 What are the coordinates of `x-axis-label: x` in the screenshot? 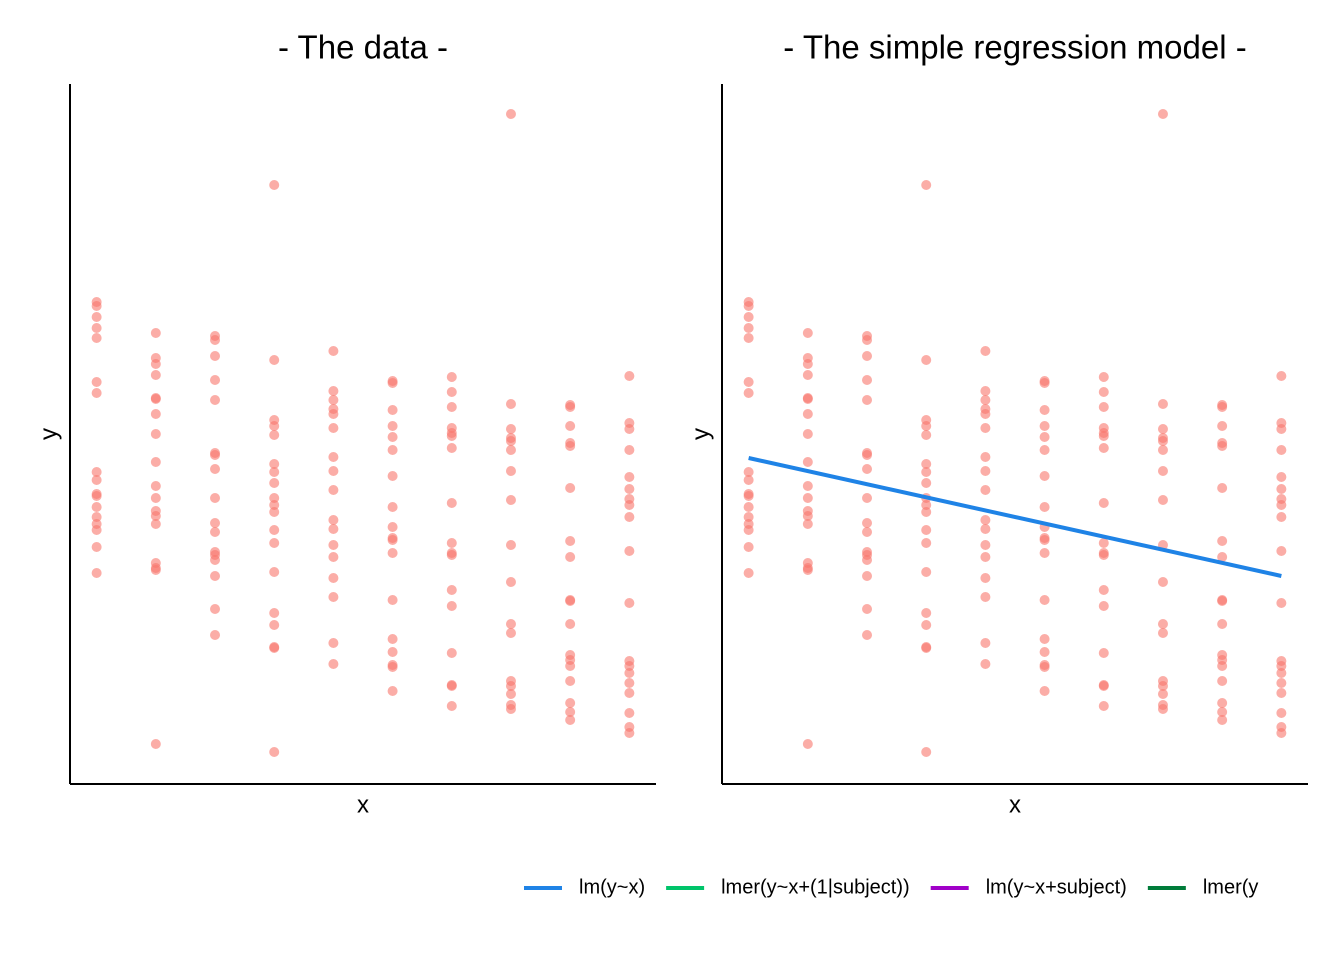 It's located at (1015, 804).